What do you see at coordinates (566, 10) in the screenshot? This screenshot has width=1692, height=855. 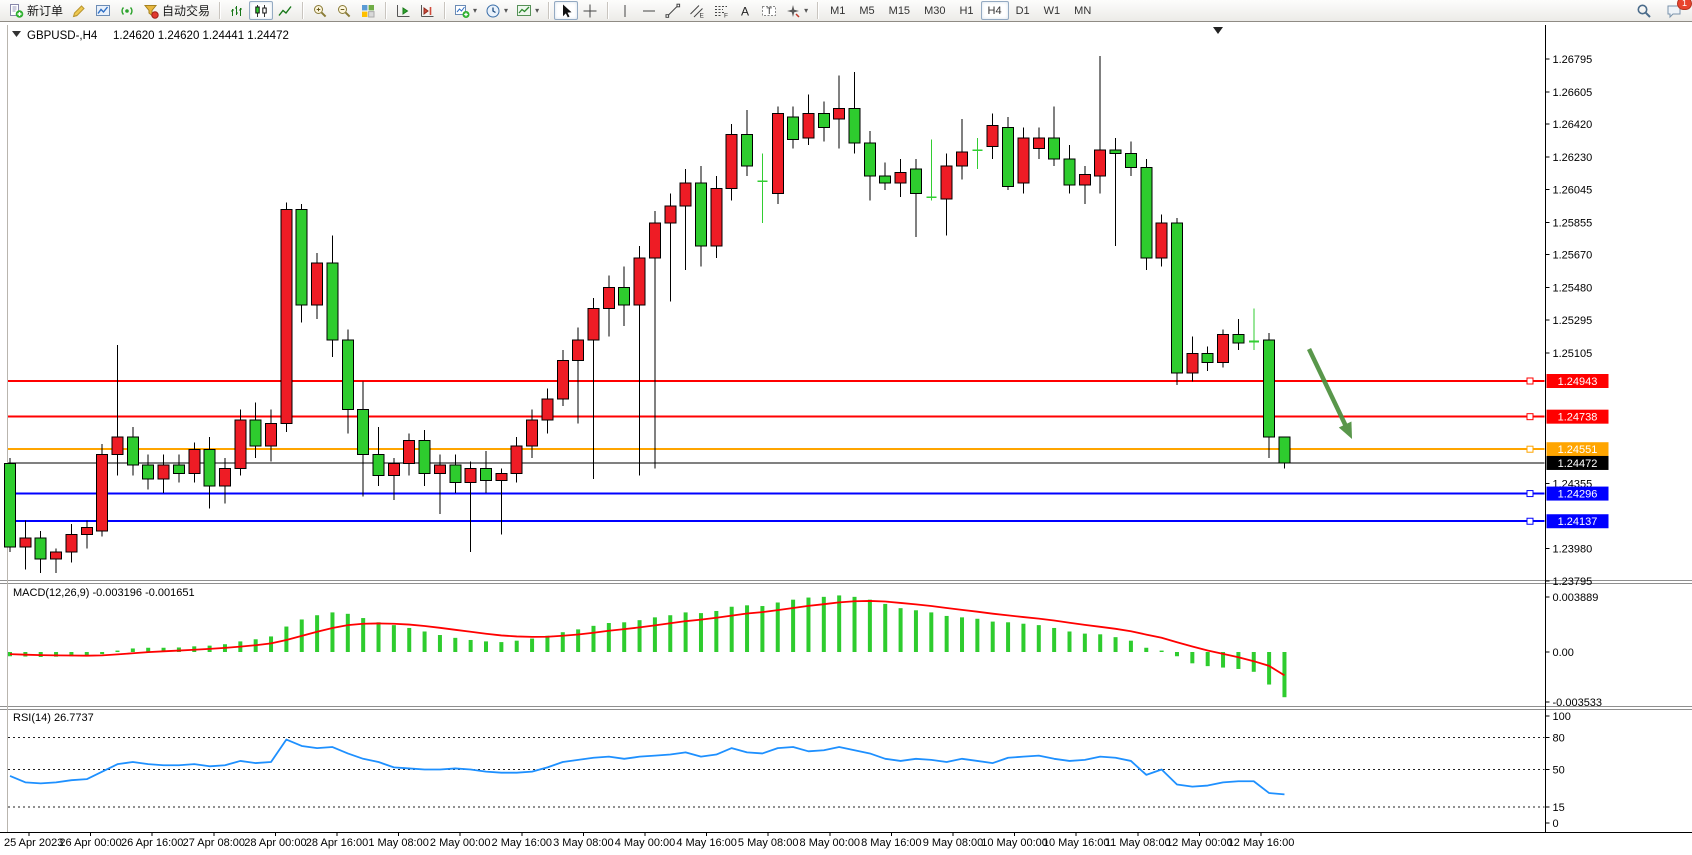 I see `cursor-button` at bounding box center [566, 10].